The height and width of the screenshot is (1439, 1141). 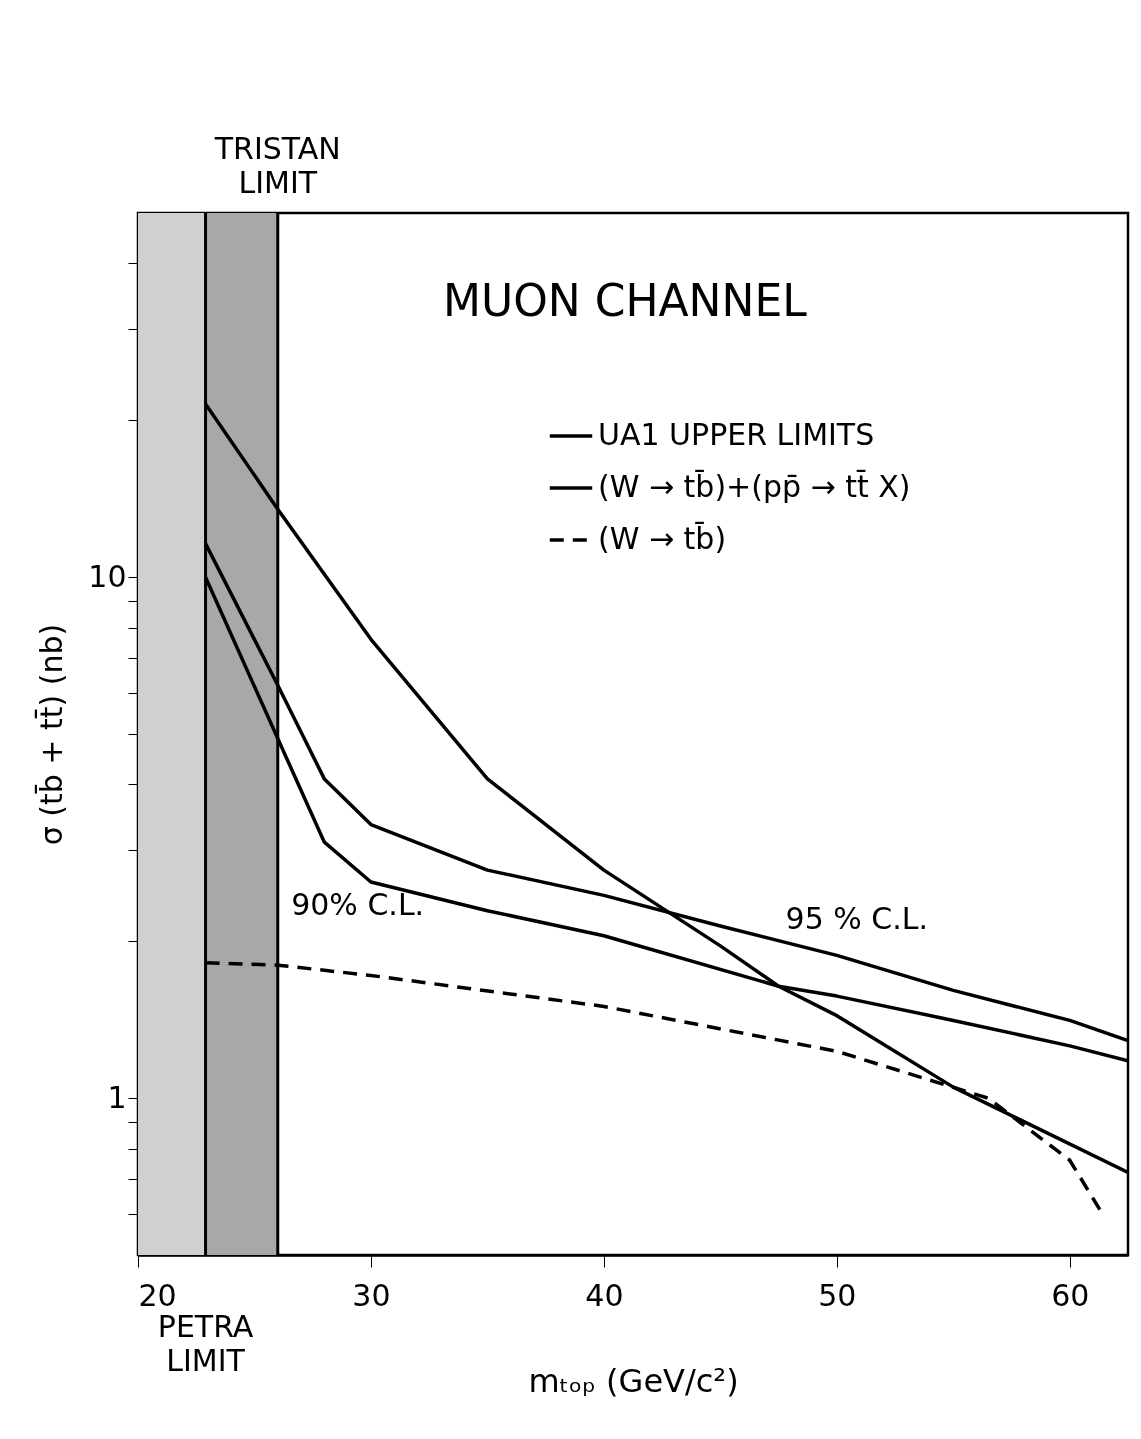 I want to click on y-tick-label: 1, so click(x=117, y=1097).